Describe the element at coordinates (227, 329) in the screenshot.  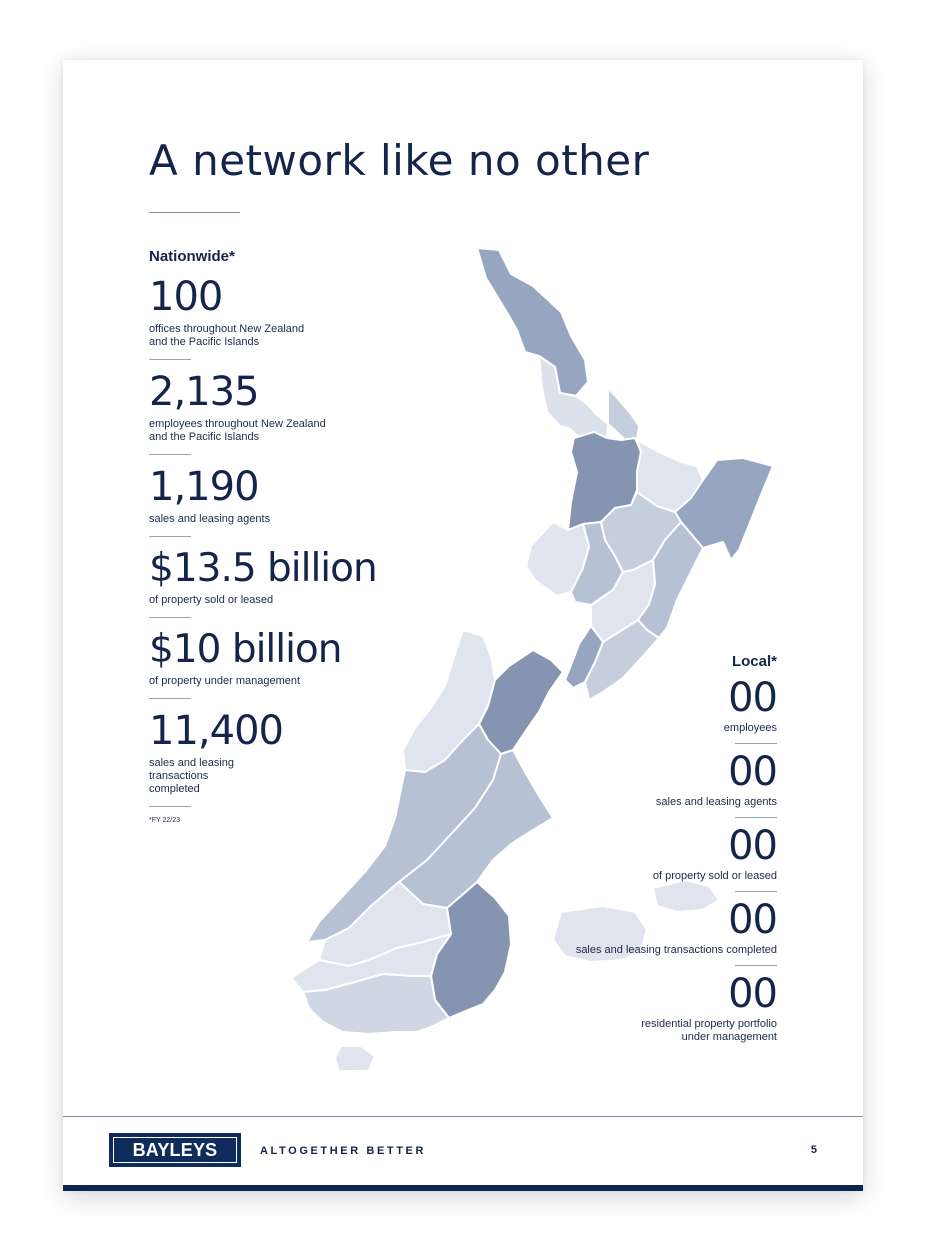
I see `stat-description-line: offices throughout New Zealand` at that location.